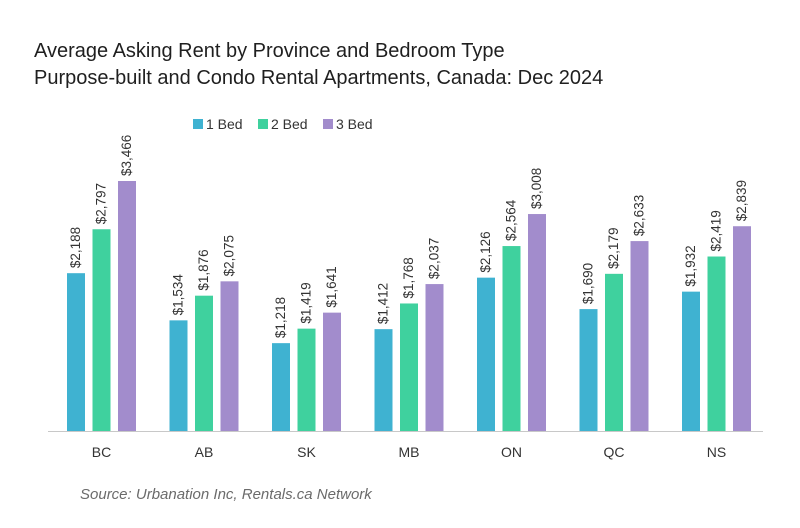 Image resolution: width=800 pixels, height=528 pixels. What do you see at coordinates (613, 248) in the screenshot?
I see `data-label-qc-2-bed: $2,179` at bounding box center [613, 248].